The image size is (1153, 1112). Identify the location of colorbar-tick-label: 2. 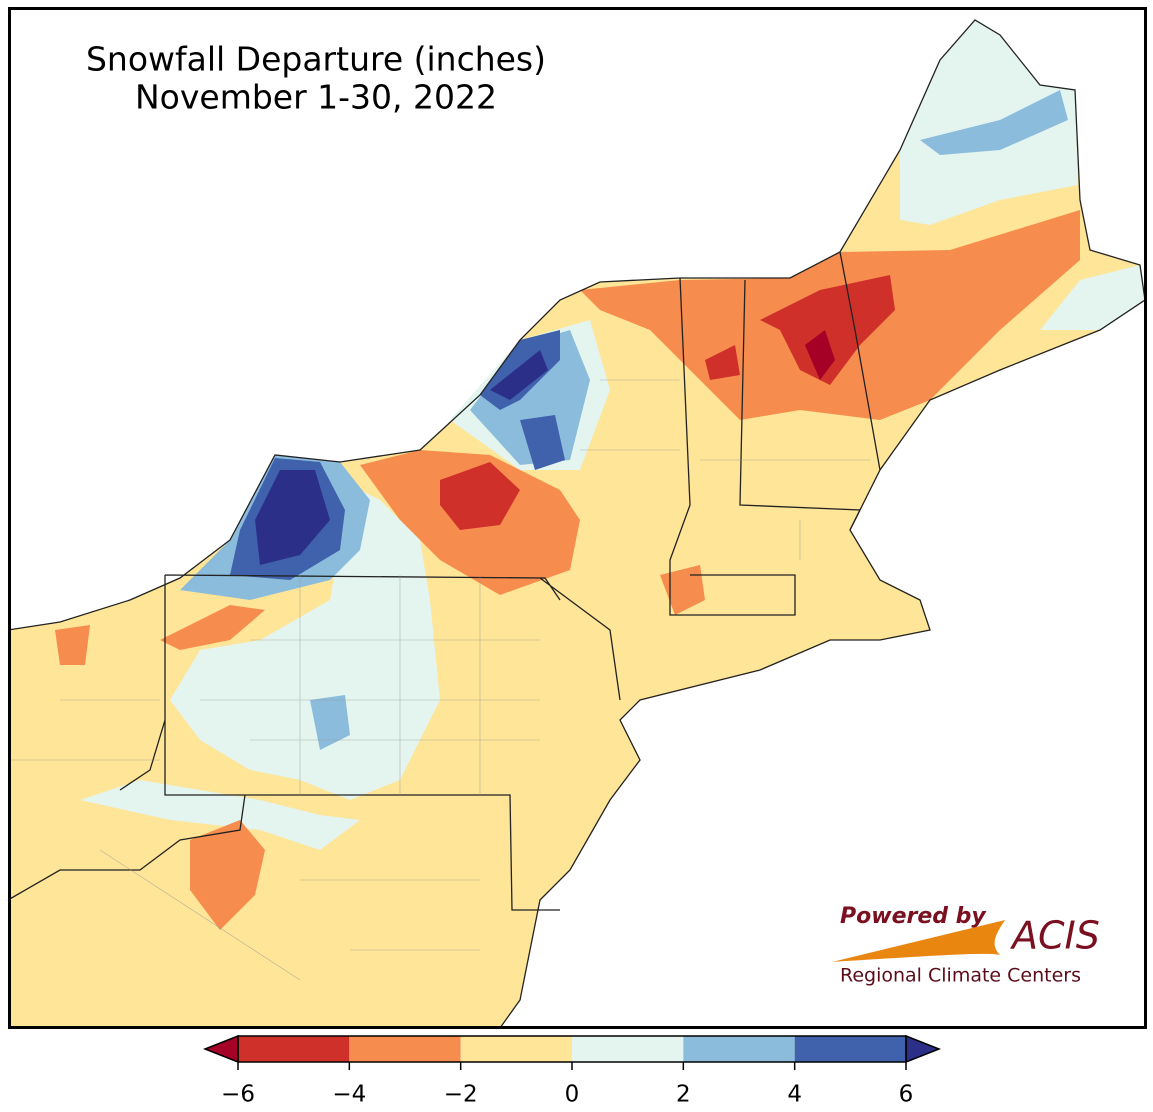
(683, 1095).